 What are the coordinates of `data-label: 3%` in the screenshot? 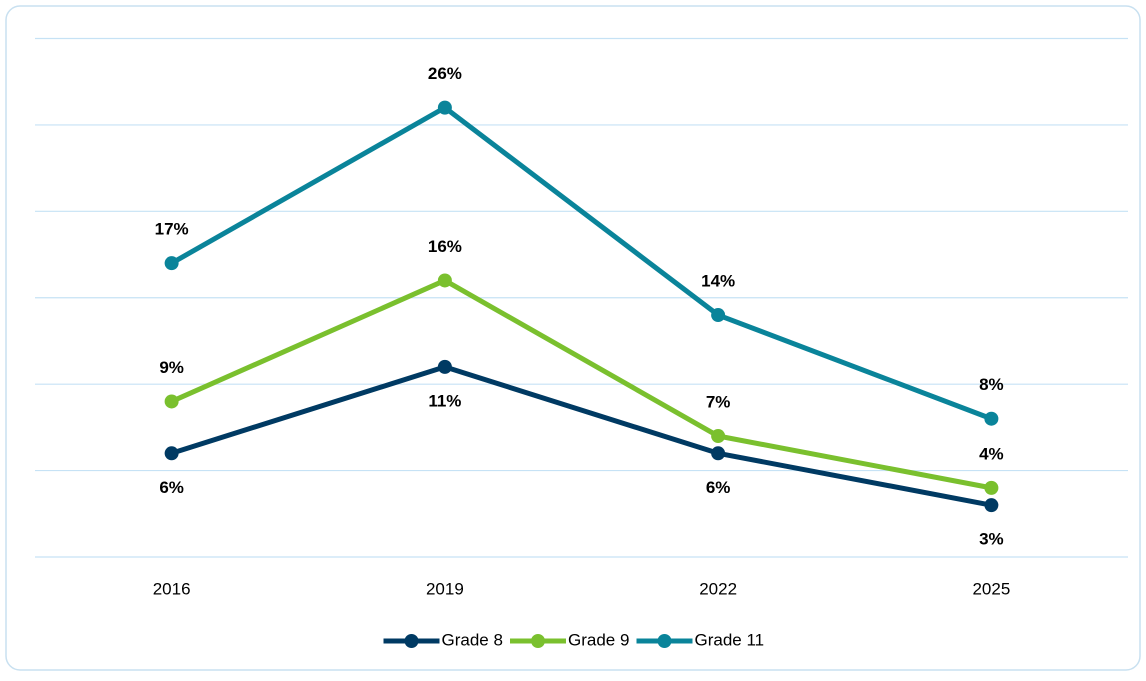 It's located at (991, 539).